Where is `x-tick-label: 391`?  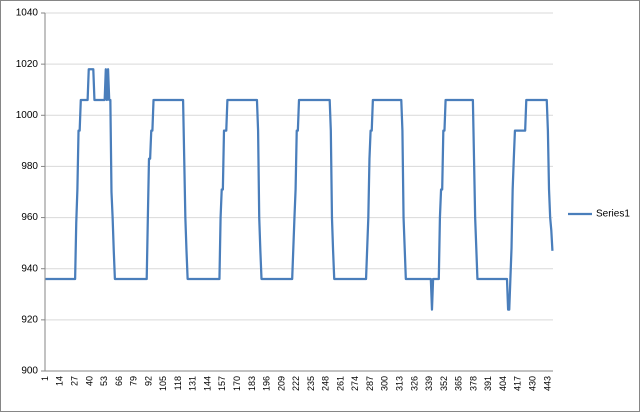
x-tick-label: 391 is located at coordinates (488, 383).